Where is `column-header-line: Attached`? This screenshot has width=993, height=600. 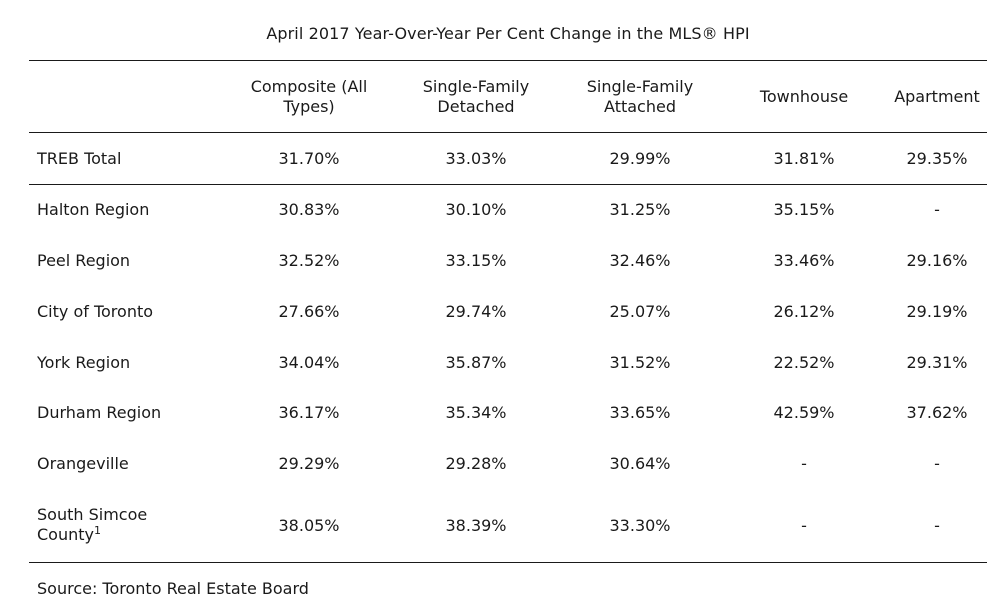 column-header-line: Attached is located at coordinates (640, 106).